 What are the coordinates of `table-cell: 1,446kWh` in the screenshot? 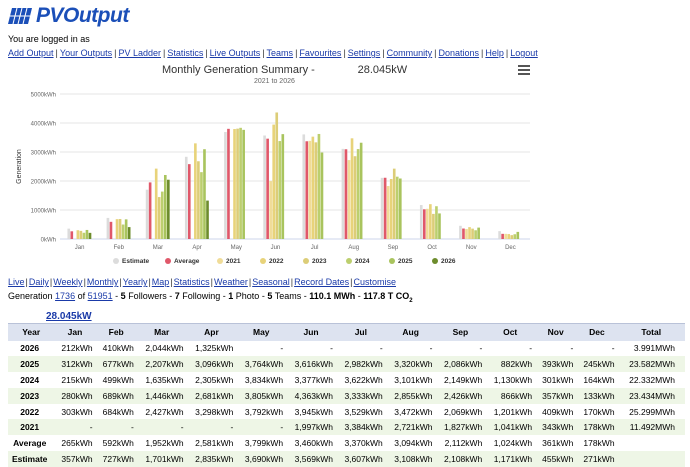 It's located at (161, 395).